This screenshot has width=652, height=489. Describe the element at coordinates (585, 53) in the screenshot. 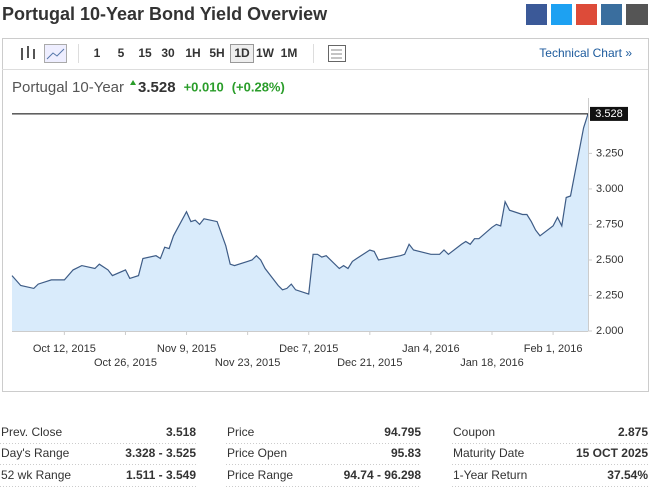

I see `technical-chart-link: Technical Chart »` at that location.